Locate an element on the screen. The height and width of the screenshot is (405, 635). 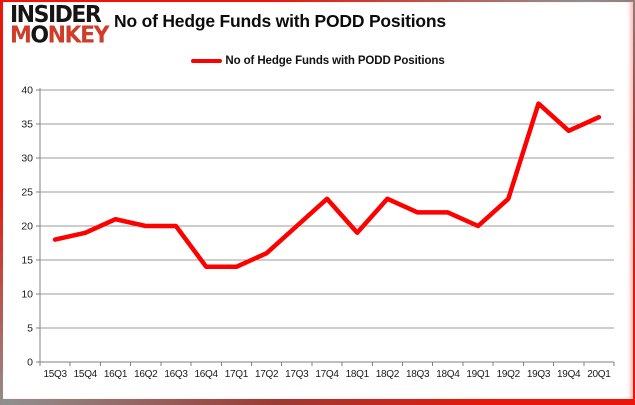
x-tick-label: 15Q4 is located at coordinates (86, 374).